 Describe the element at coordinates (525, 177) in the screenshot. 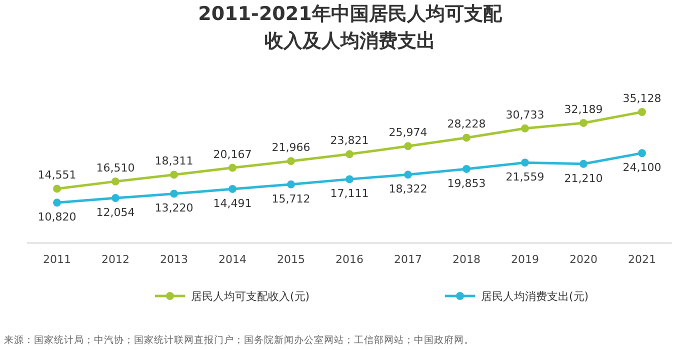

I see `data-label: 21,559` at that location.